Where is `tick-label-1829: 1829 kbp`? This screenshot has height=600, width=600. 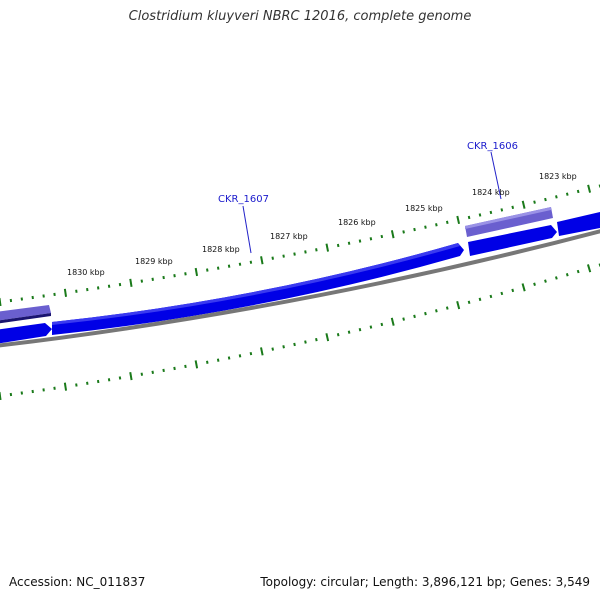
tick-label-1829: 1829 kbp is located at coordinates (154, 261).